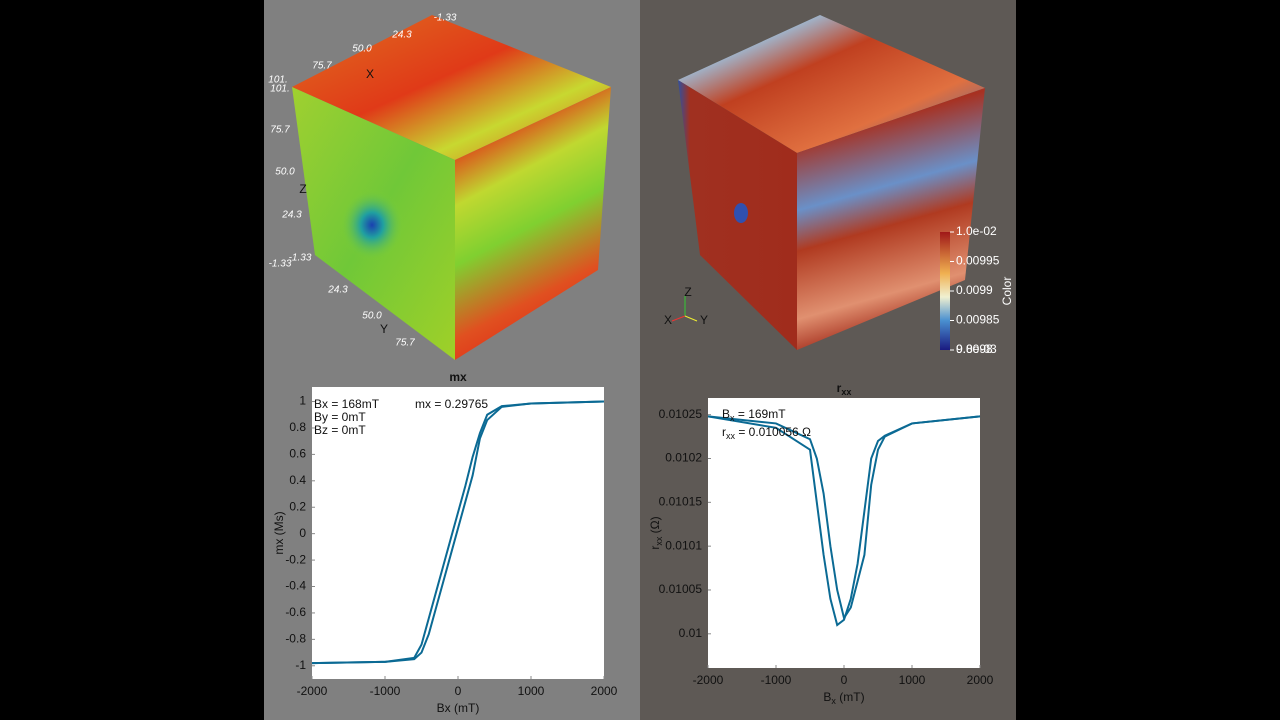 Image resolution: width=1280 pixels, height=720 pixels. What do you see at coordinates (691, 633) in the screenshot?
I see `y-tick-label: 0.01` at bounding box center [691, 633].